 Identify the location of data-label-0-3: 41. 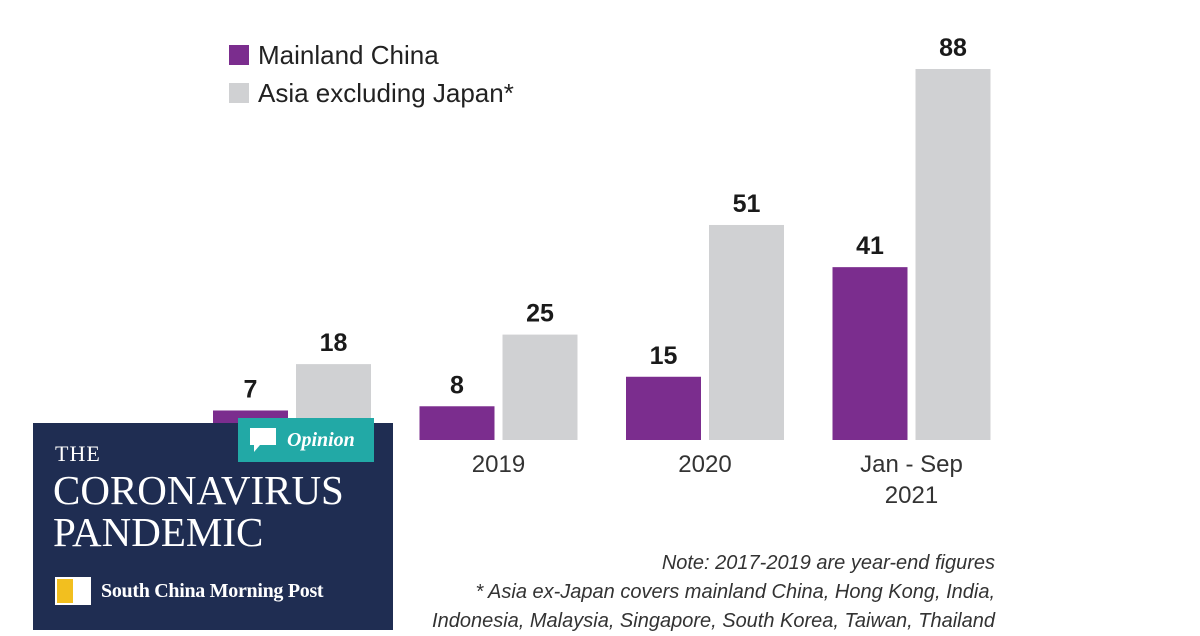
(870, 246).